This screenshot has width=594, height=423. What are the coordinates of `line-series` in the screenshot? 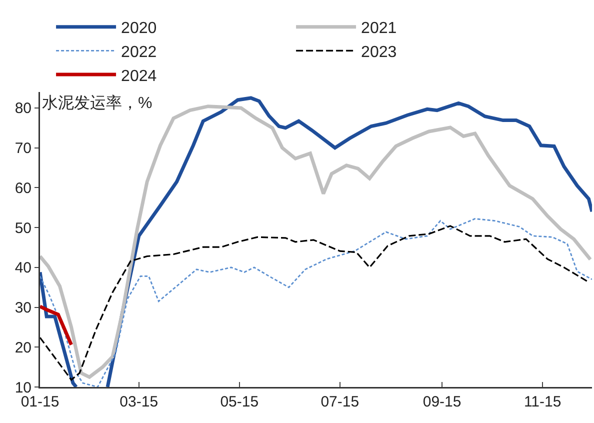 It's located at (57, 325).